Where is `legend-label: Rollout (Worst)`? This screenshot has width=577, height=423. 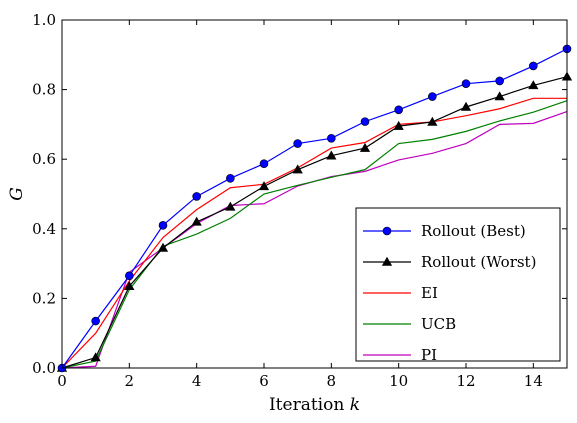
legend-label: Rollout (Worst) is located at coordinates (478, 262).